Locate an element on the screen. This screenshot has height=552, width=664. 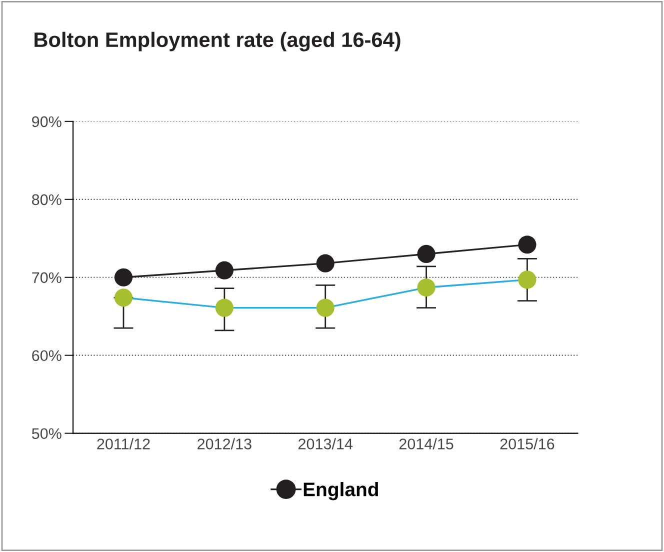
x-tick-label: 2015/16 is located at coordinates (527, 444).